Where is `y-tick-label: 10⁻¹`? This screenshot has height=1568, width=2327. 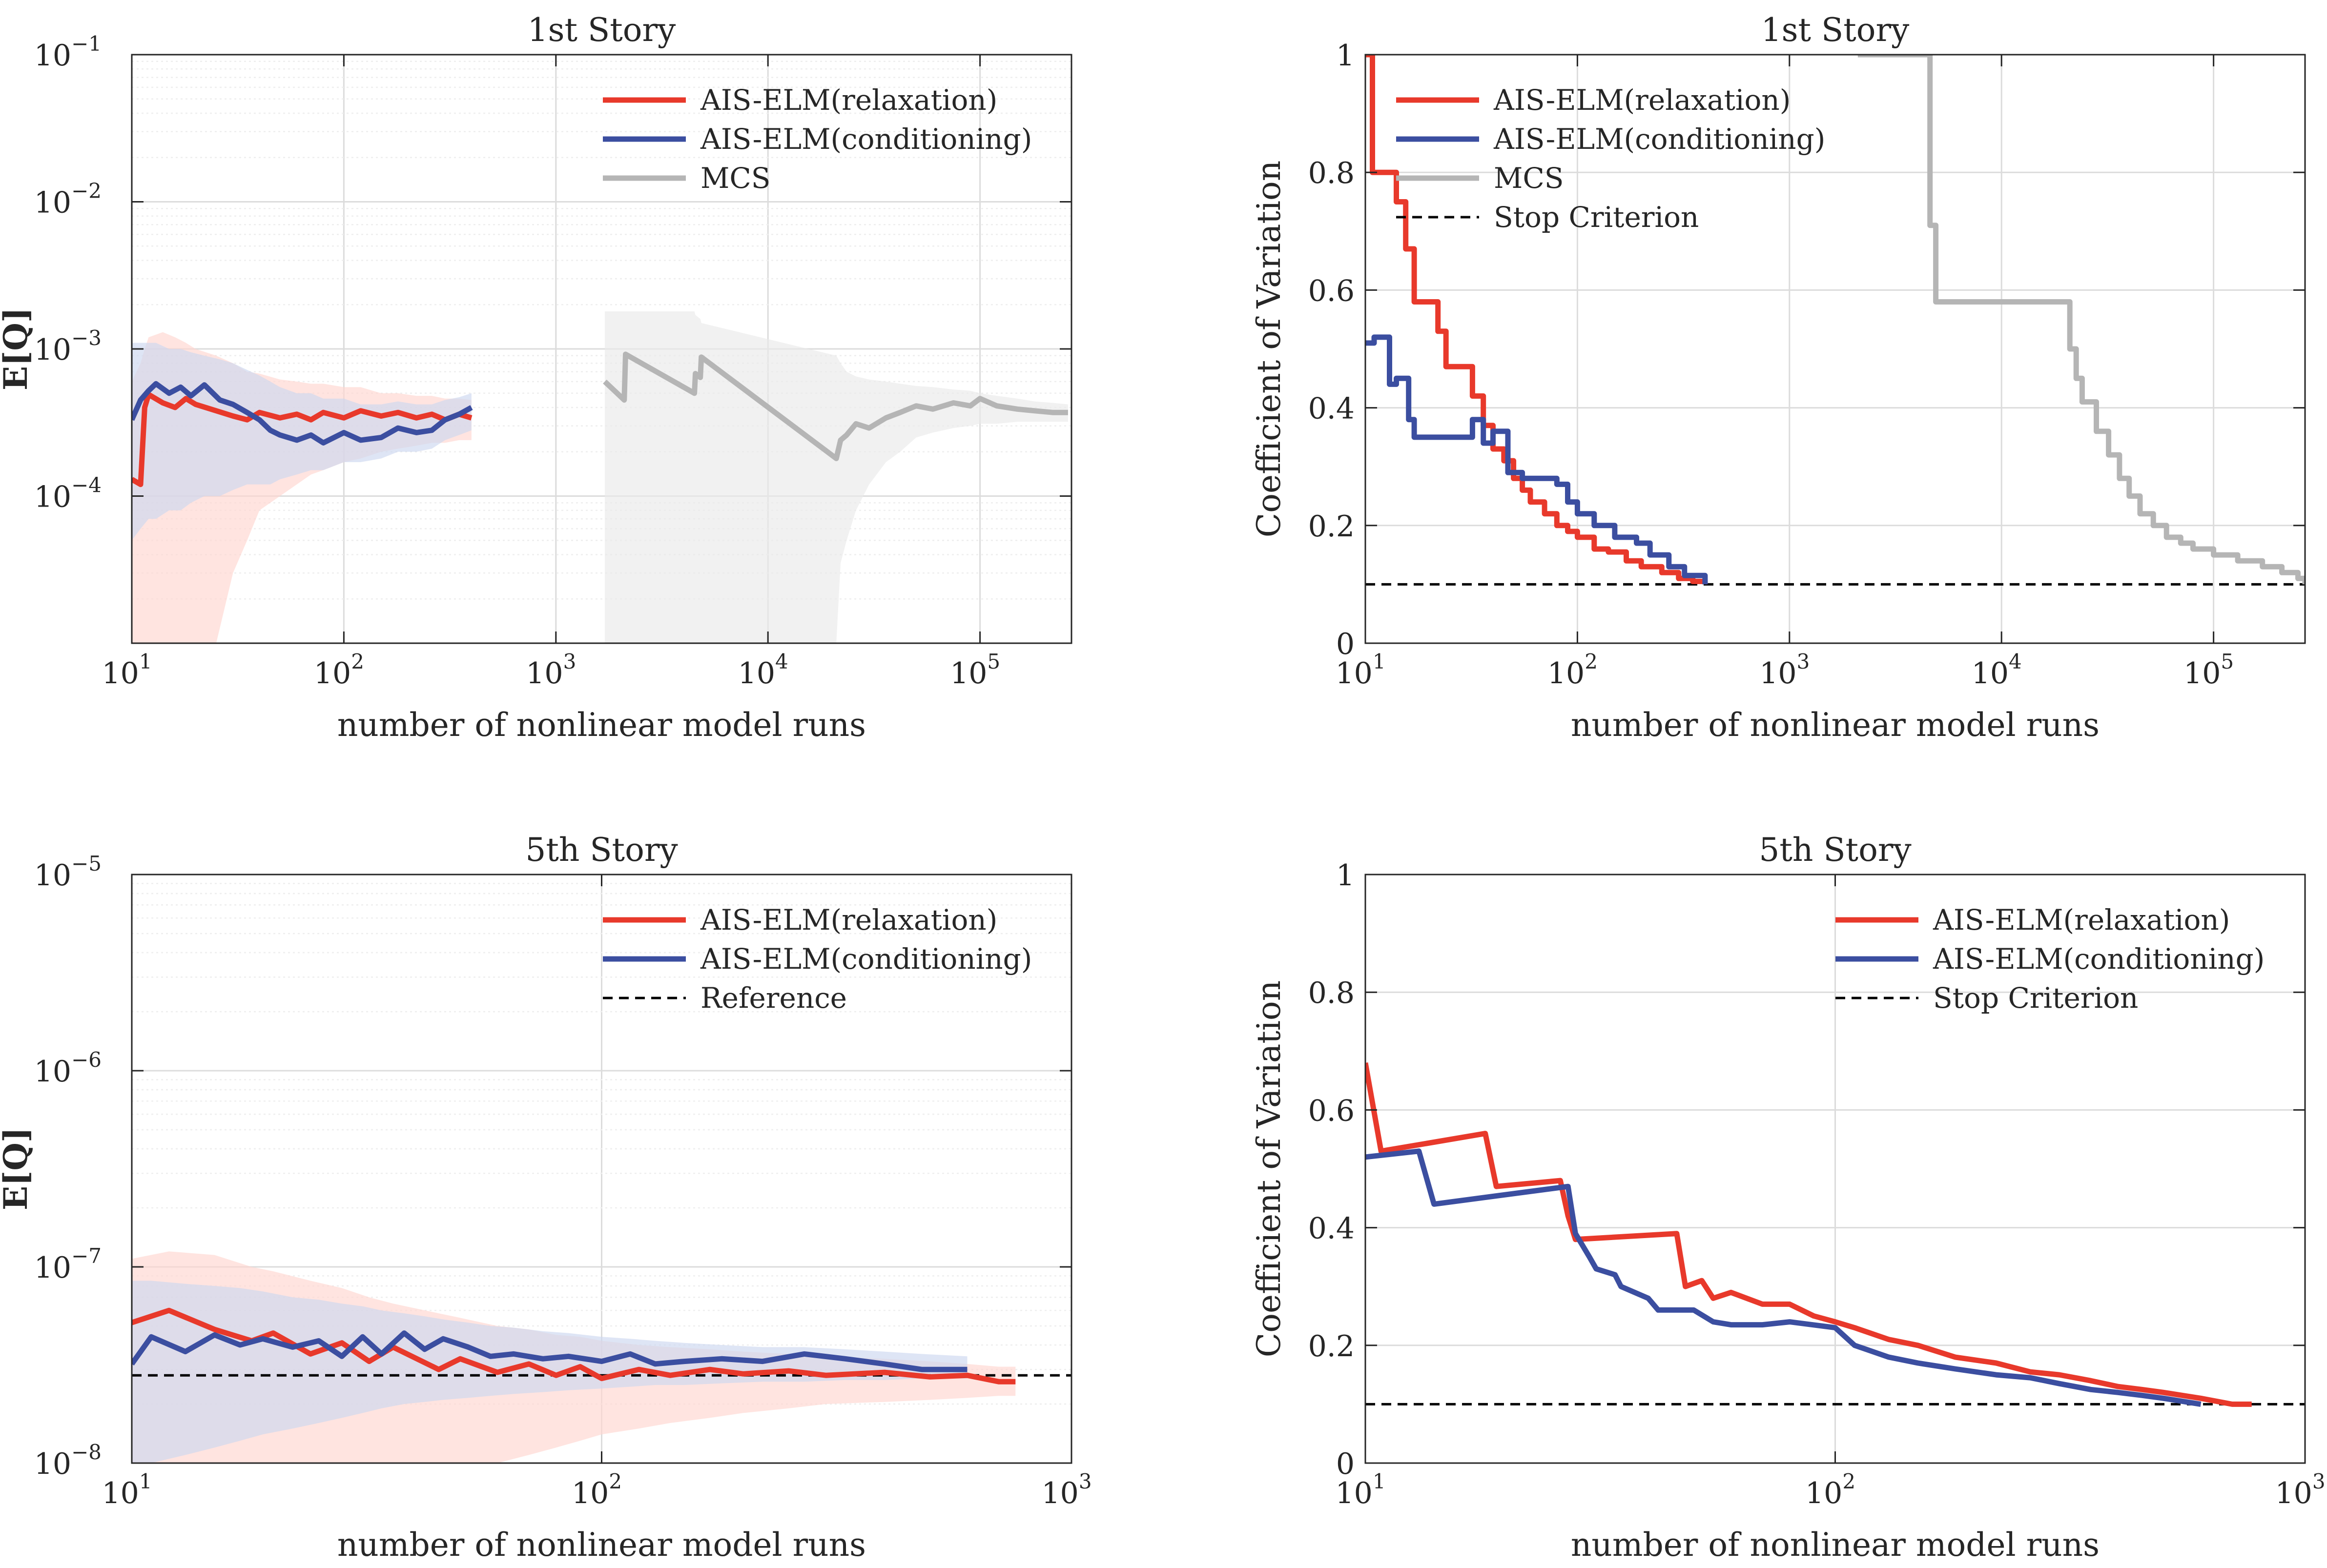
y-tick-label: 10⁻¹ is located at coordinates (68, 52).